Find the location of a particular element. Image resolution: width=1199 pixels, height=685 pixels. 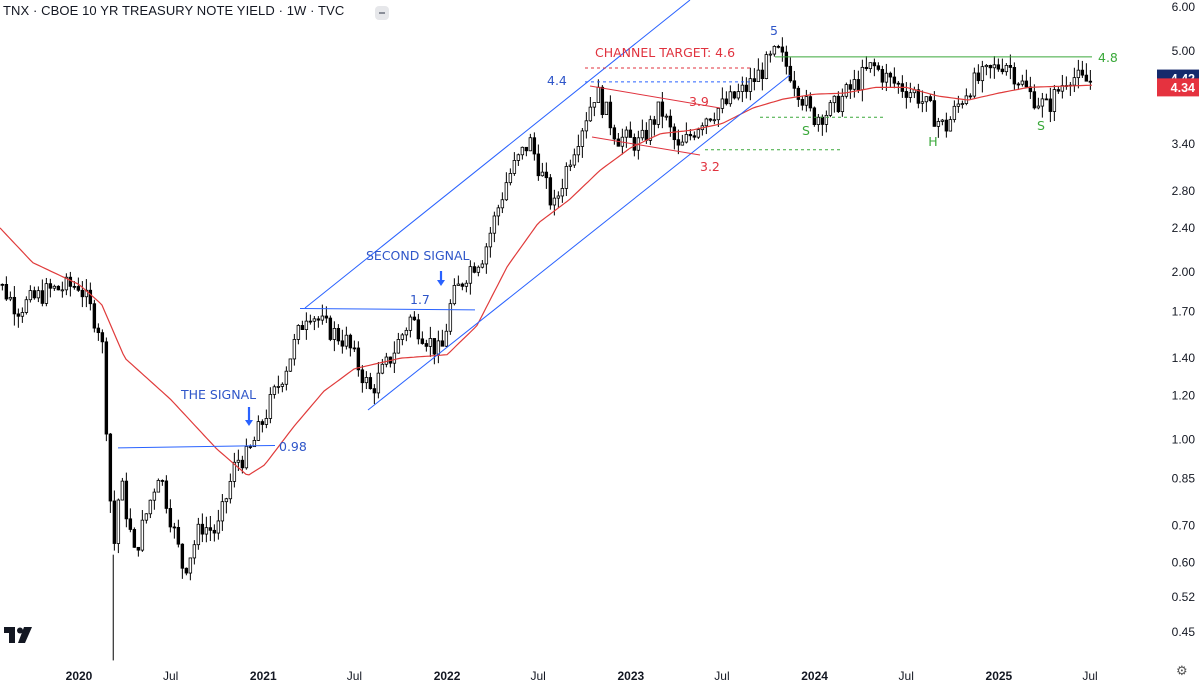

collapse-toggle-icon is located at coordinates (382, 13).